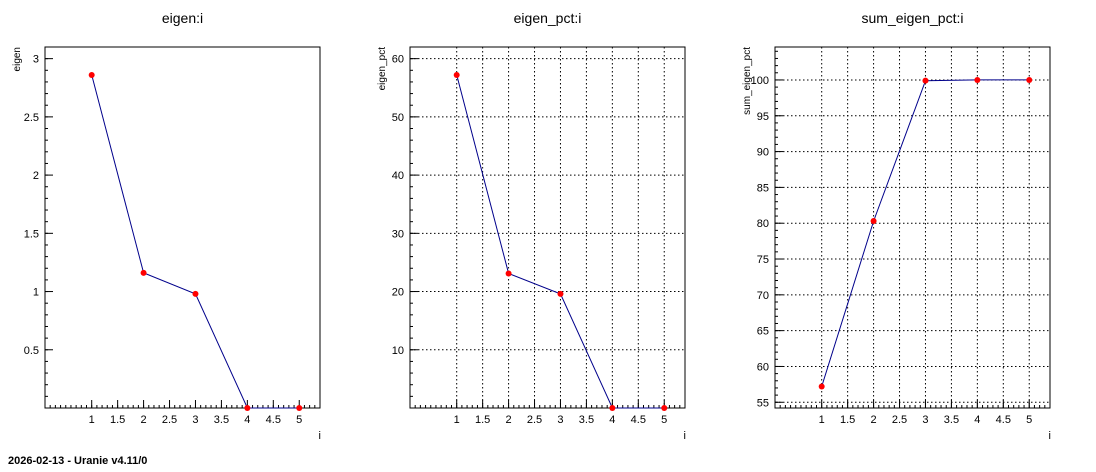 Image resolution: width=1096 pixels, height=472 pixels. Describe the element at coordinates (763, 403) in the screenshot. I see `y-tick-label: 55` at that location.